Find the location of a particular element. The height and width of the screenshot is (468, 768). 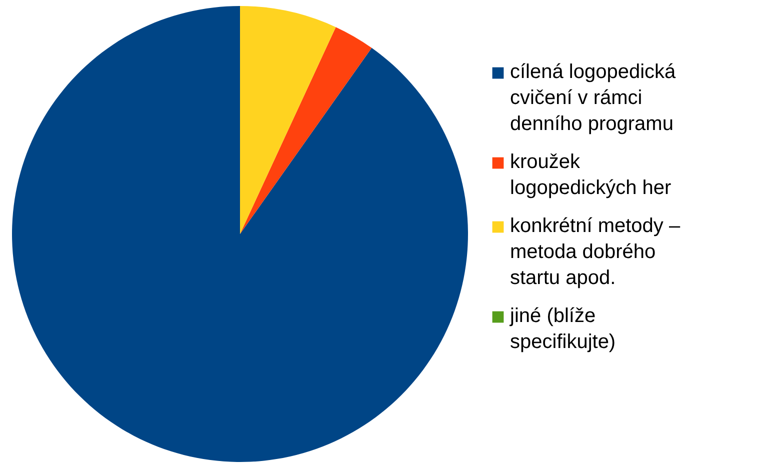

legend-label: konkrétní metody – metoda dobrého startu apod. is located at coordinates (595, 252).